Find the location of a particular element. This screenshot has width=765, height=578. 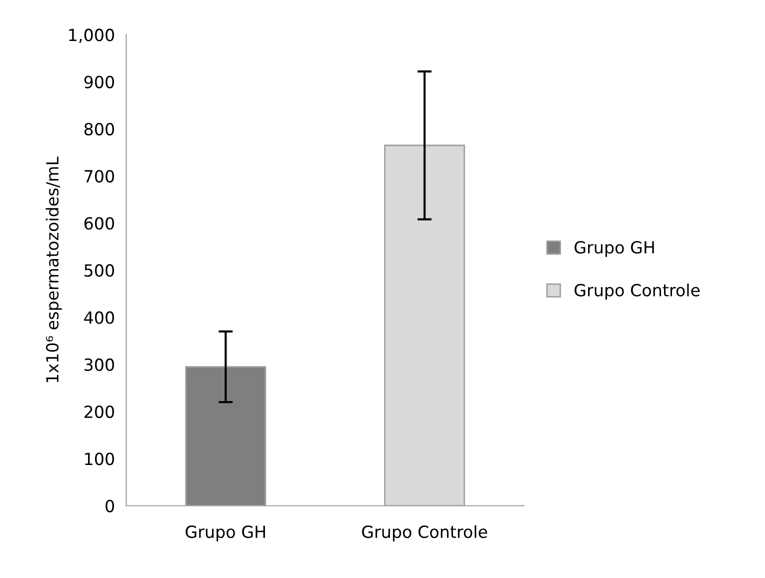

y-tick-label: 400 is located at coordinates (99, 317).